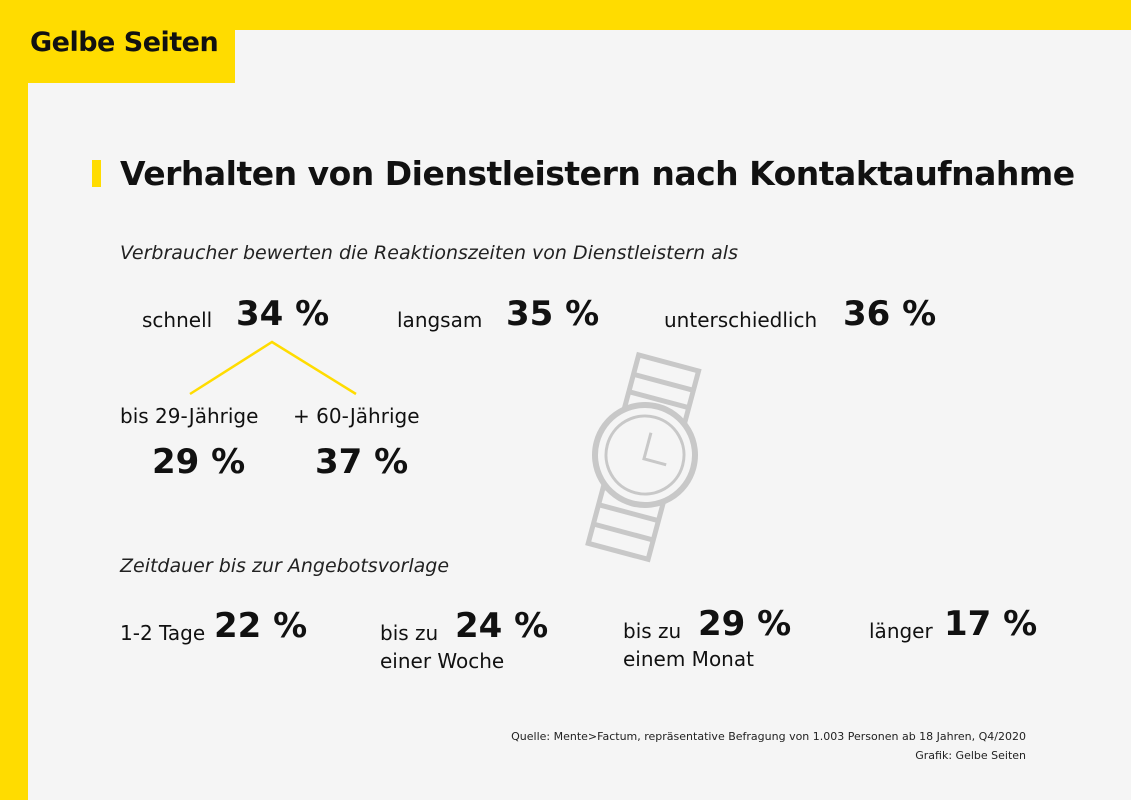 This screenshot has height=800, width=1131. Describe the element at coordinates (442, 661) in the screenshot. I see `label-woche-2: einer Woche` at that location.